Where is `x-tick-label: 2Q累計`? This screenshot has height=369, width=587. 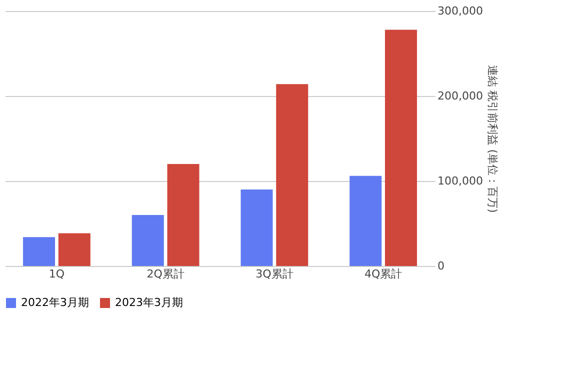
x-tick-label: 2Q累計 is located at coordinates (165, 274).